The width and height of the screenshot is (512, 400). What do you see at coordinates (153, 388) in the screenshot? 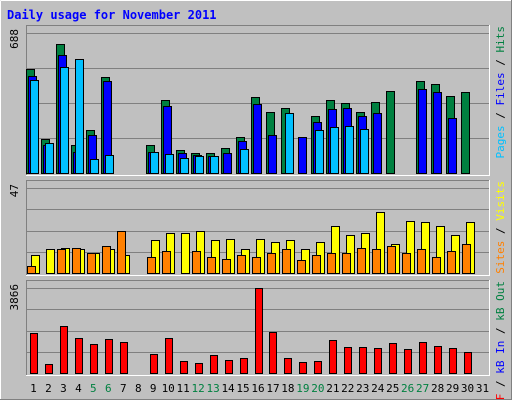
I see `x-tick-label-day-9: 9` at bounding box center [153, 388].